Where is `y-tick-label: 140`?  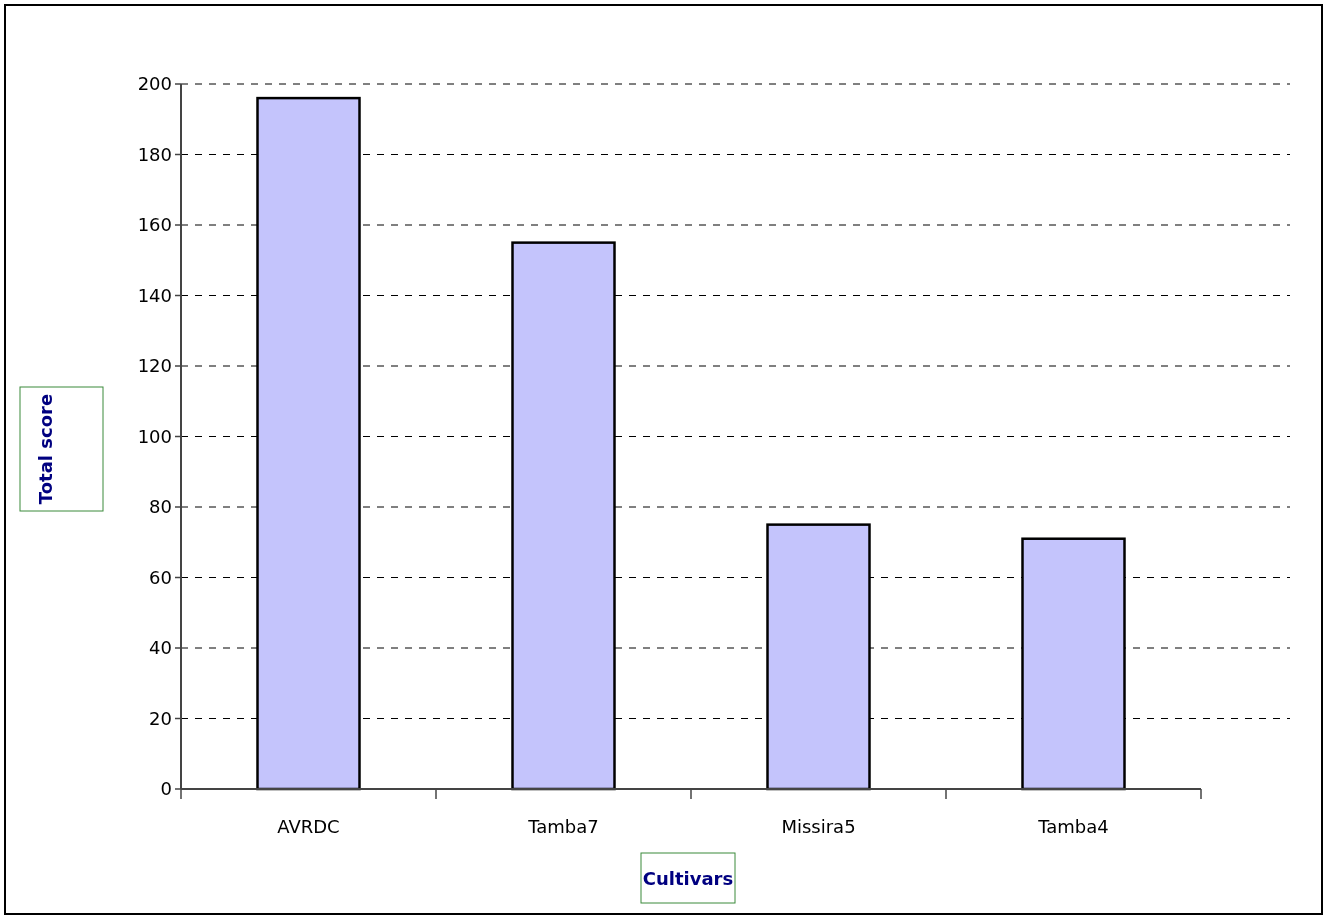
y-tick-label: 140 is located at coordinates (154, 295).